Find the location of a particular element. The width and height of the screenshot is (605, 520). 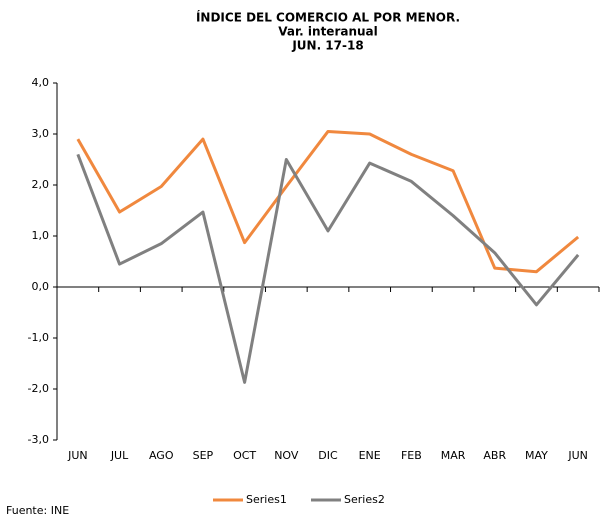

x-tick-label: ABR is located at coordinates (494, 455).